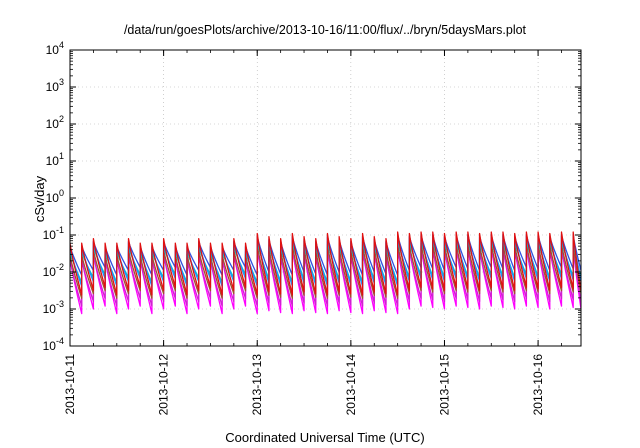 The height and width of the screenshot is (448, 640). Describe the element at coordinates (538, 385) in the screenshot. I see `x-tick-label: 2013-10-16` at that location.